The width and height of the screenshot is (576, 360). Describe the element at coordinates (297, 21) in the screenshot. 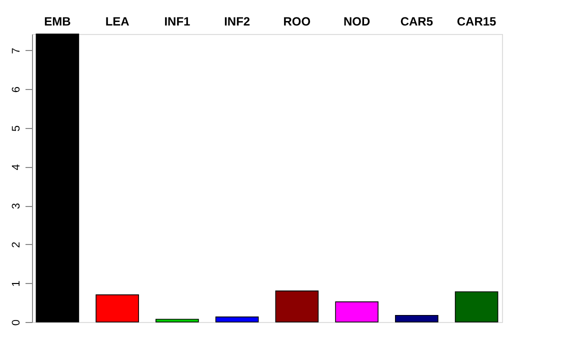

I see `x-tick-label: ROO` at that location.